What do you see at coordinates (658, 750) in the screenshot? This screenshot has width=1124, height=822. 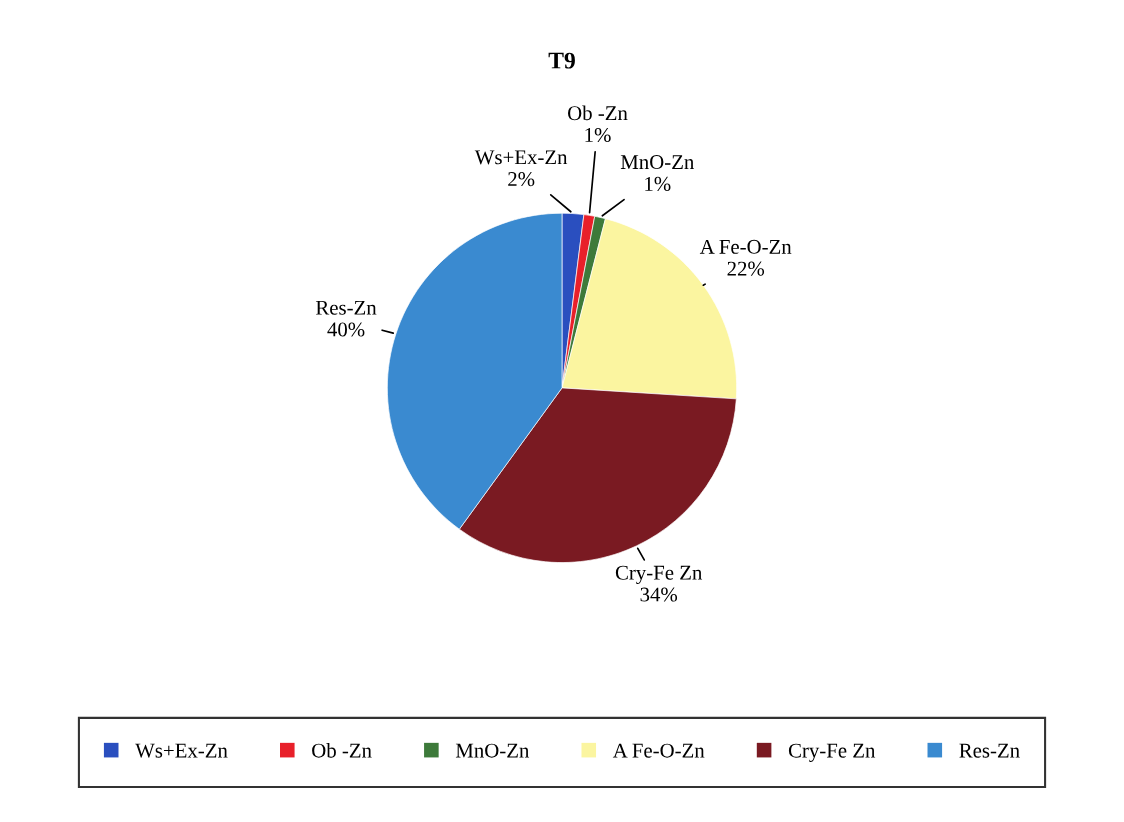 I see `legend-label: A Fe-O-Zn` at bounding box center [658, 750].